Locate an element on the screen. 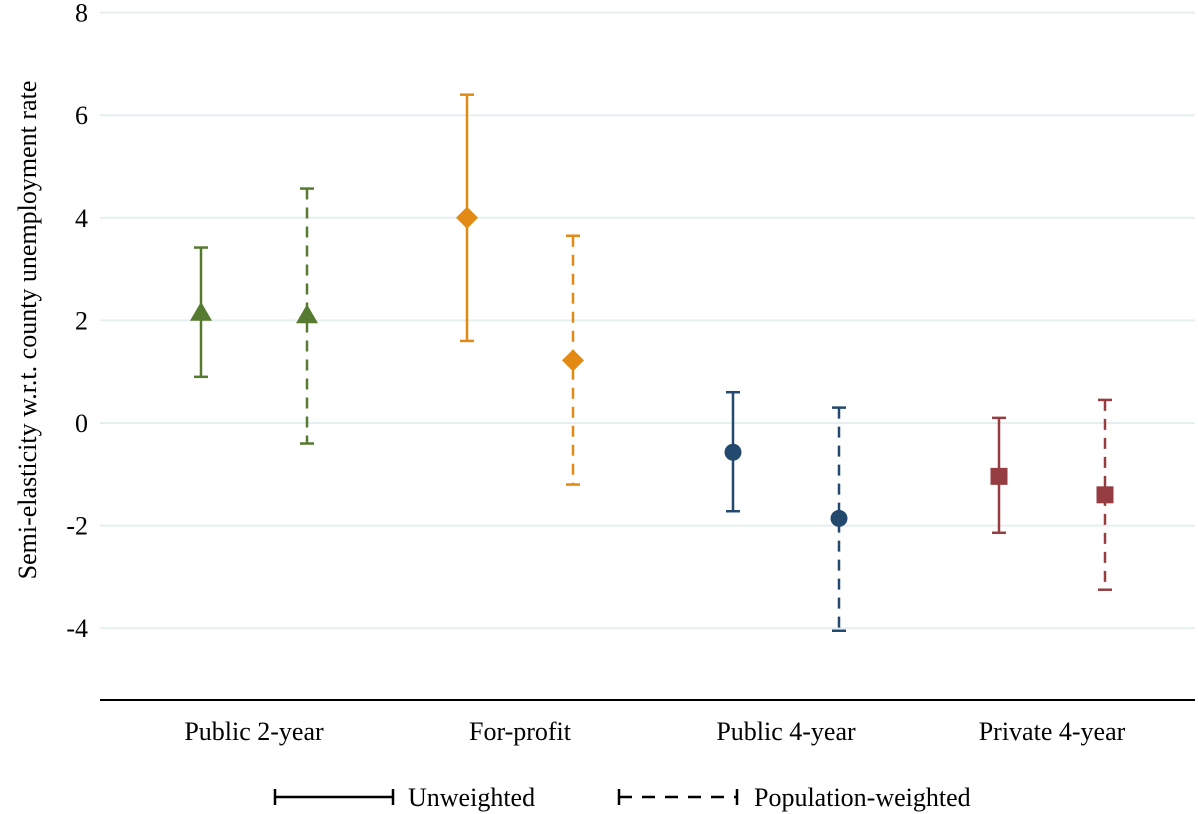 Image resolution: width=1198 pixels, height=814 pixels. legend-label-population-weighted: Population-weighted is located at coordinates (862, 797).